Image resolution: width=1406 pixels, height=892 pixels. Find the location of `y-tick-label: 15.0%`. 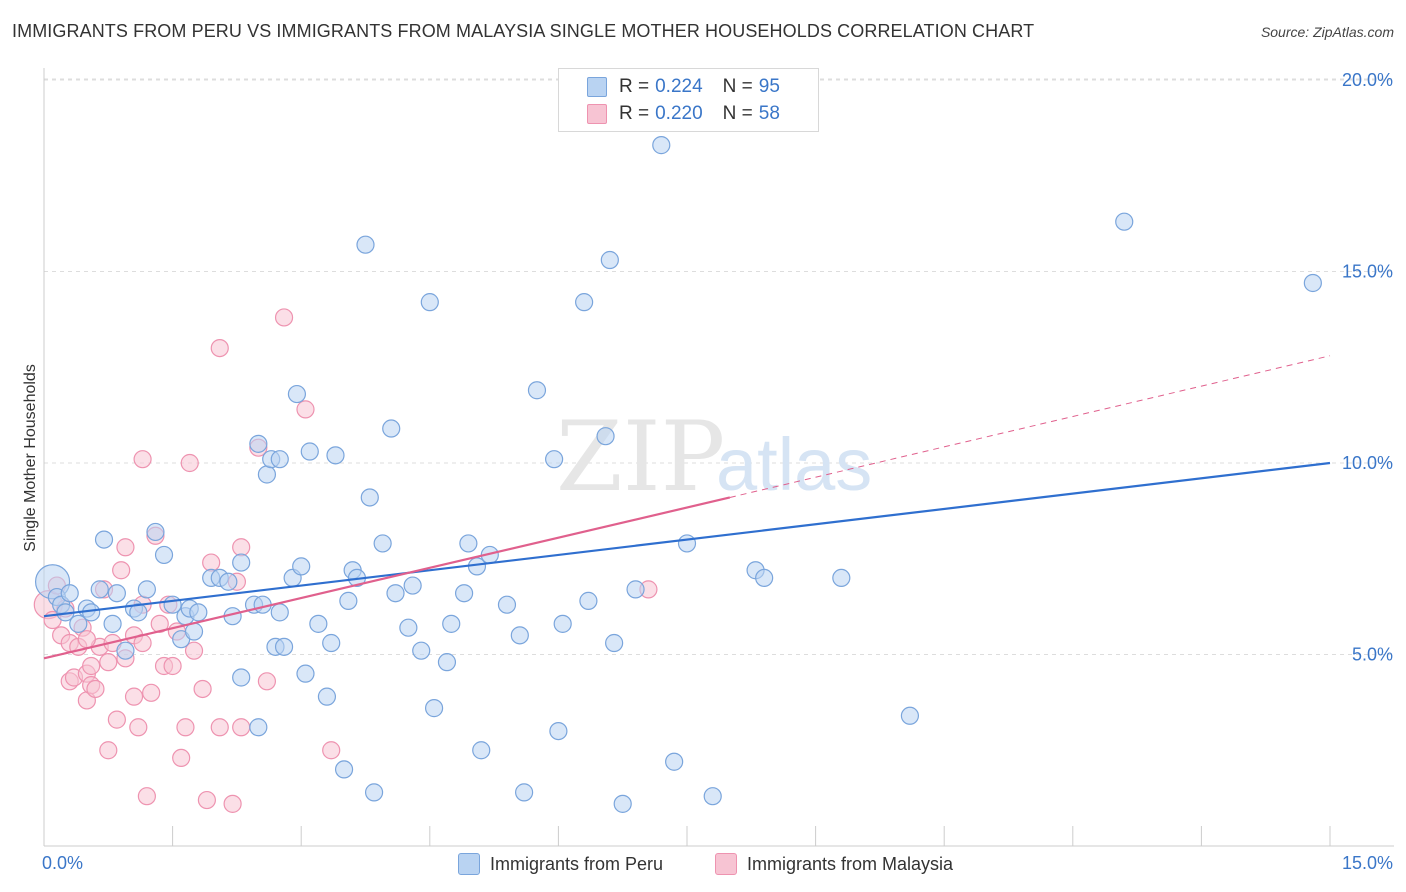

y-tick-label: 15.0% is located at coordinates (1367, 272).